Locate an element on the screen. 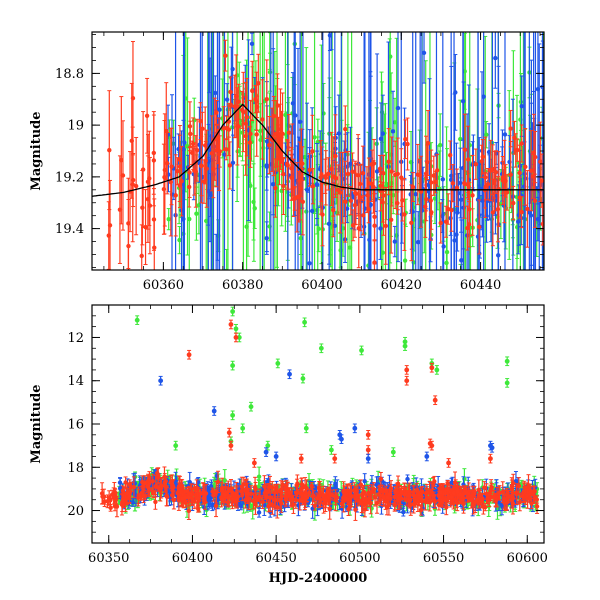 This screenshot has width=600, height=600. y-tick-label: 19.2 is located at coordinates (69, 177).